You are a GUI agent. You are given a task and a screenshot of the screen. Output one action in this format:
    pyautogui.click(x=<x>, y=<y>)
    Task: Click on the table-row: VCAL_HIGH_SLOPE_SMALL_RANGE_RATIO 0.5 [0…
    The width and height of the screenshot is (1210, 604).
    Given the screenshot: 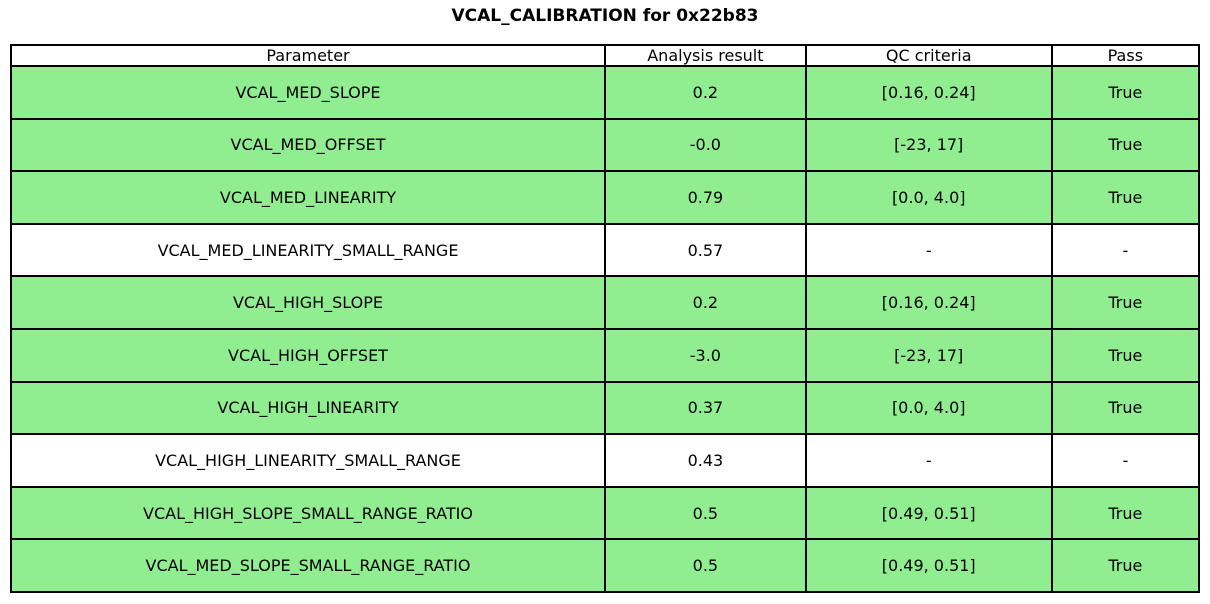 What is the action you would take?
    pyautogui.click(x=605, y=513)
    